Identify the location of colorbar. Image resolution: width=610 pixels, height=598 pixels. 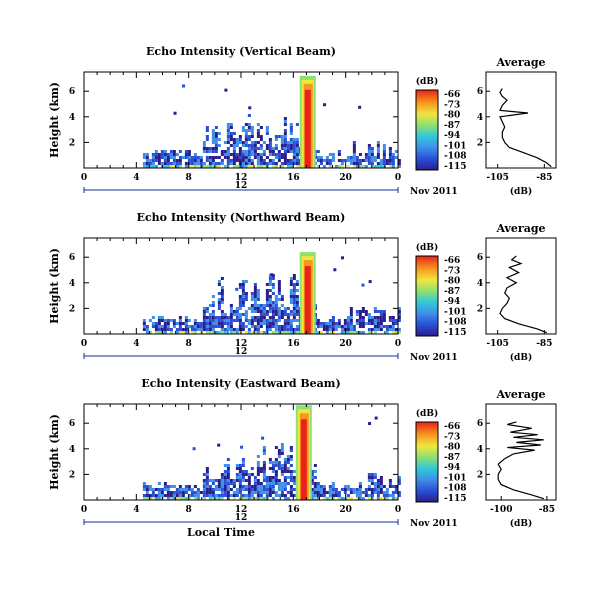
(427, 462).